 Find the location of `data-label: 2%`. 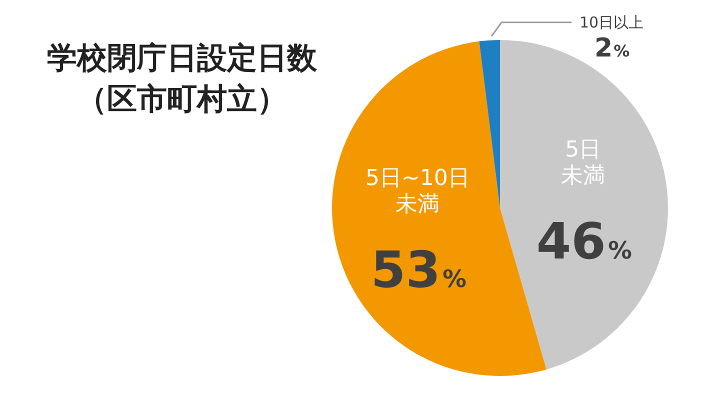

data-label: 2% is located at coordinates (612, 48).